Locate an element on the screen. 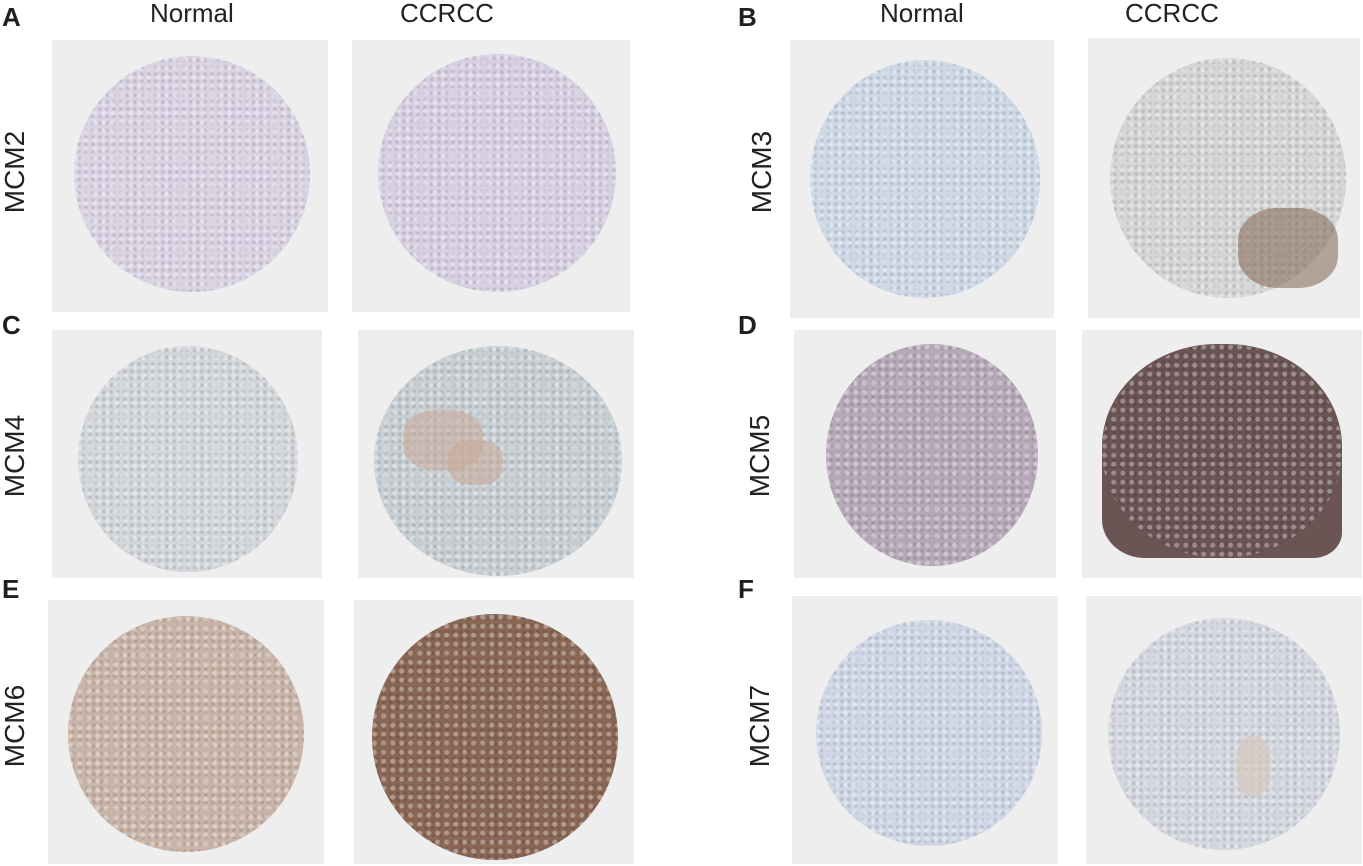 The image size is (1363, 866). panel-letter-b: B is located at coordinates (747, 17).